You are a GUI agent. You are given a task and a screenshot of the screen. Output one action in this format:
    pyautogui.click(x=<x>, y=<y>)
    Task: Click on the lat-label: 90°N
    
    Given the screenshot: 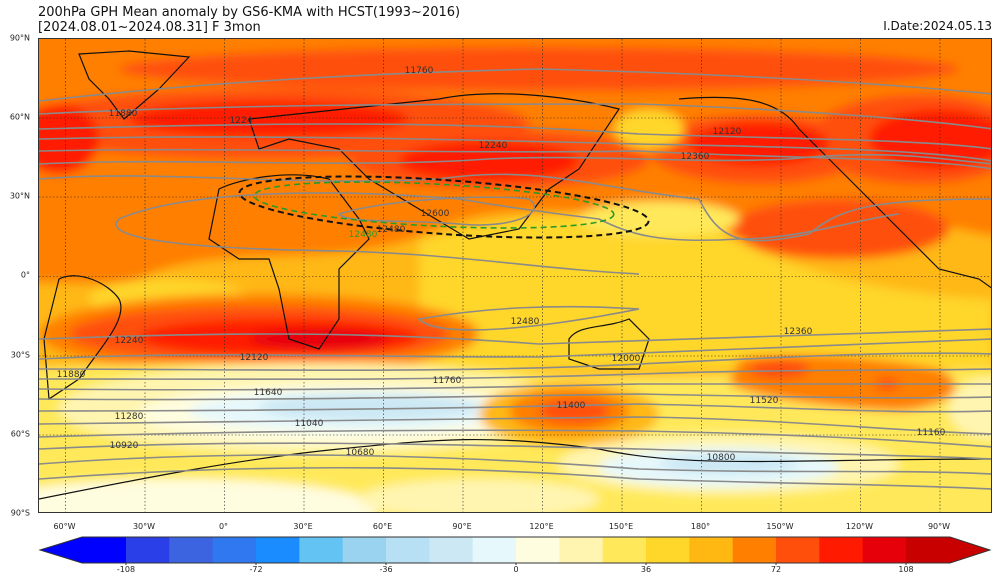 What is the action you would take?
    pyautogui.click(x=19, y=38)
    